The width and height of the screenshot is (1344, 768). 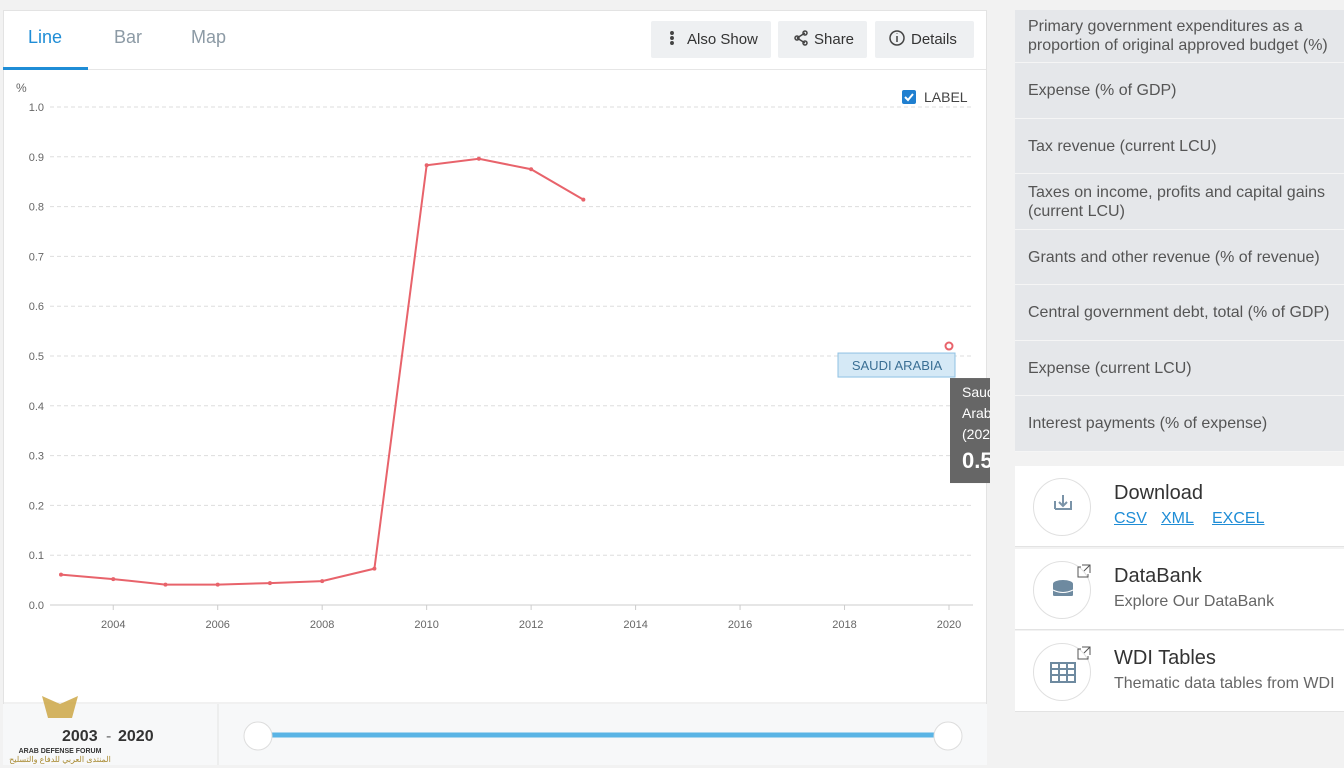 I want to click on divider, so click(x=537, y=69).